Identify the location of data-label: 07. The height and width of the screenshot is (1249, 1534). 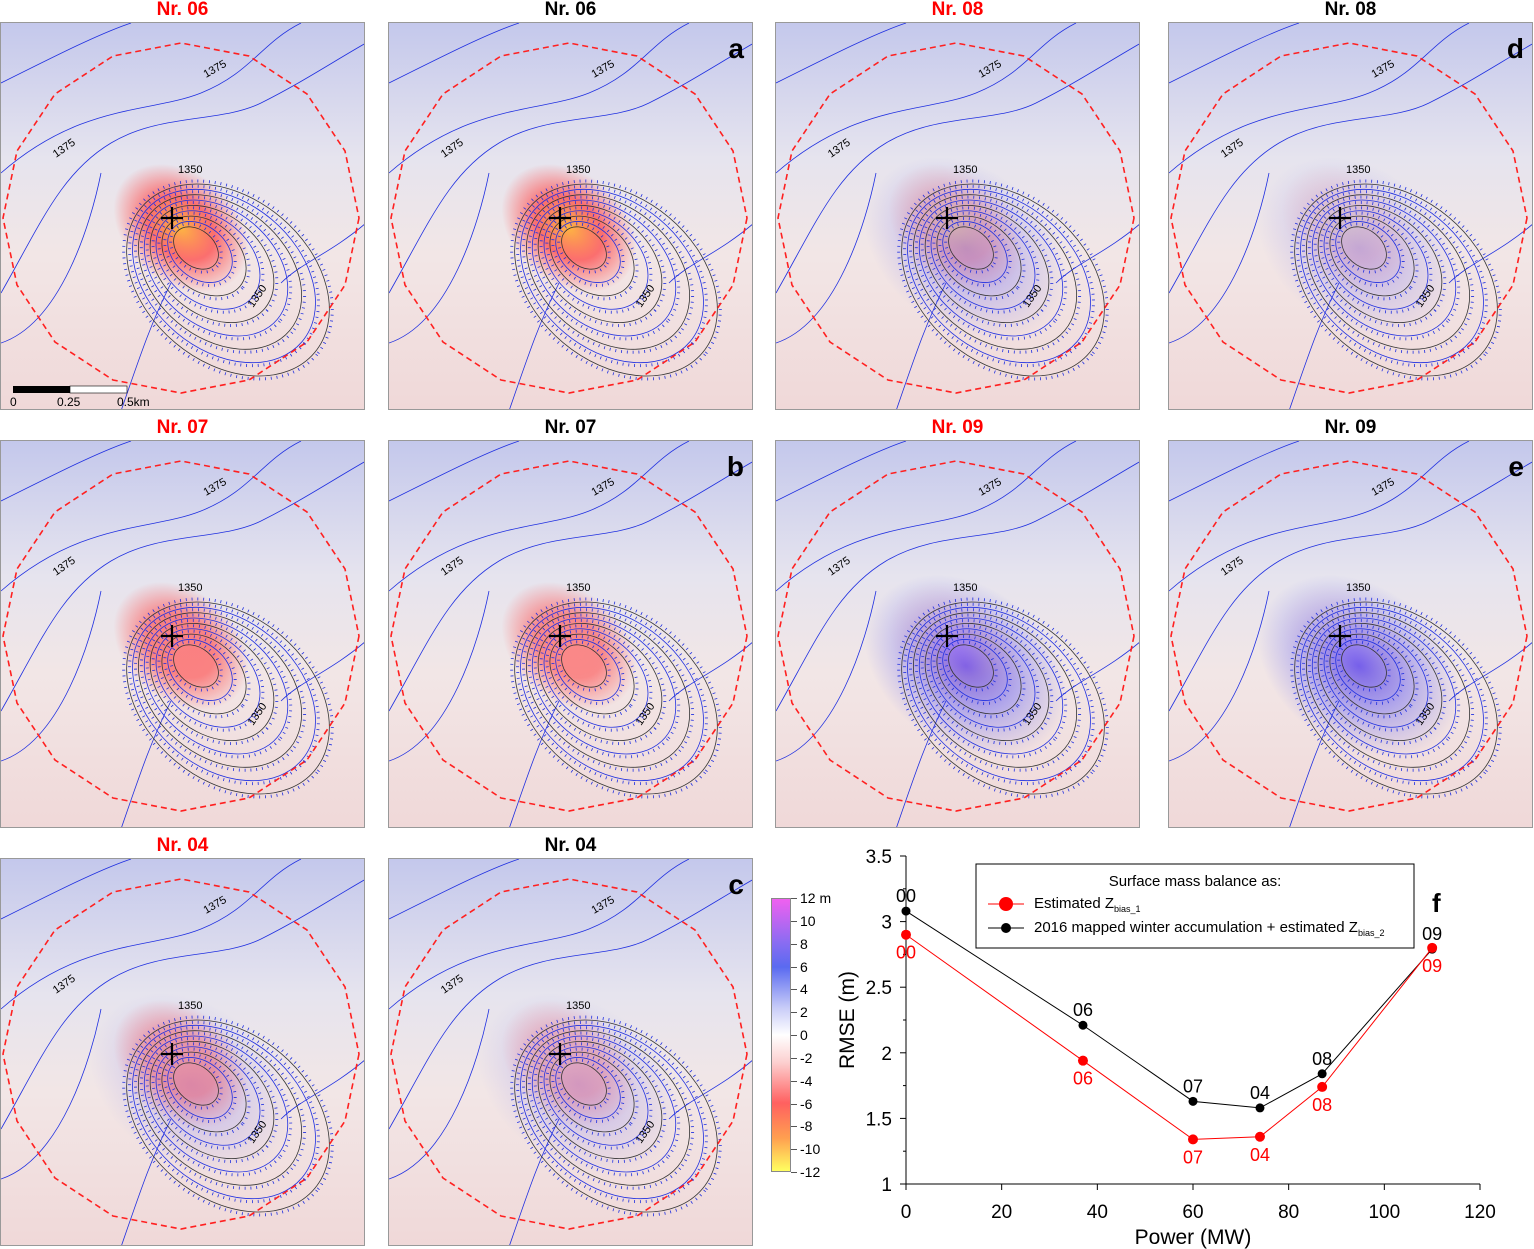
(1193, 1086).